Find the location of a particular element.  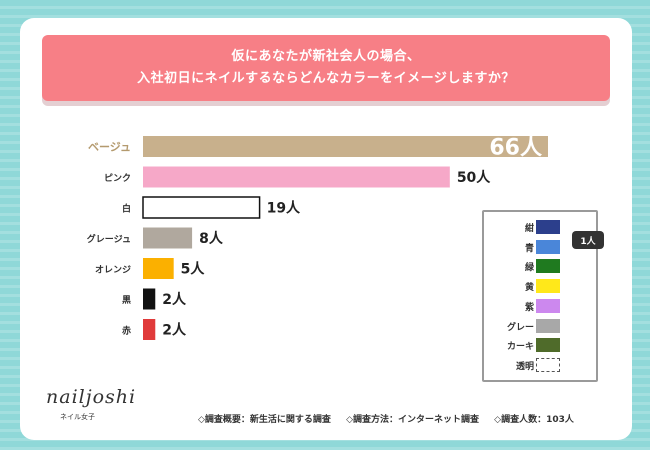

legend-label: 紺 is located at coordinates (529, 229).